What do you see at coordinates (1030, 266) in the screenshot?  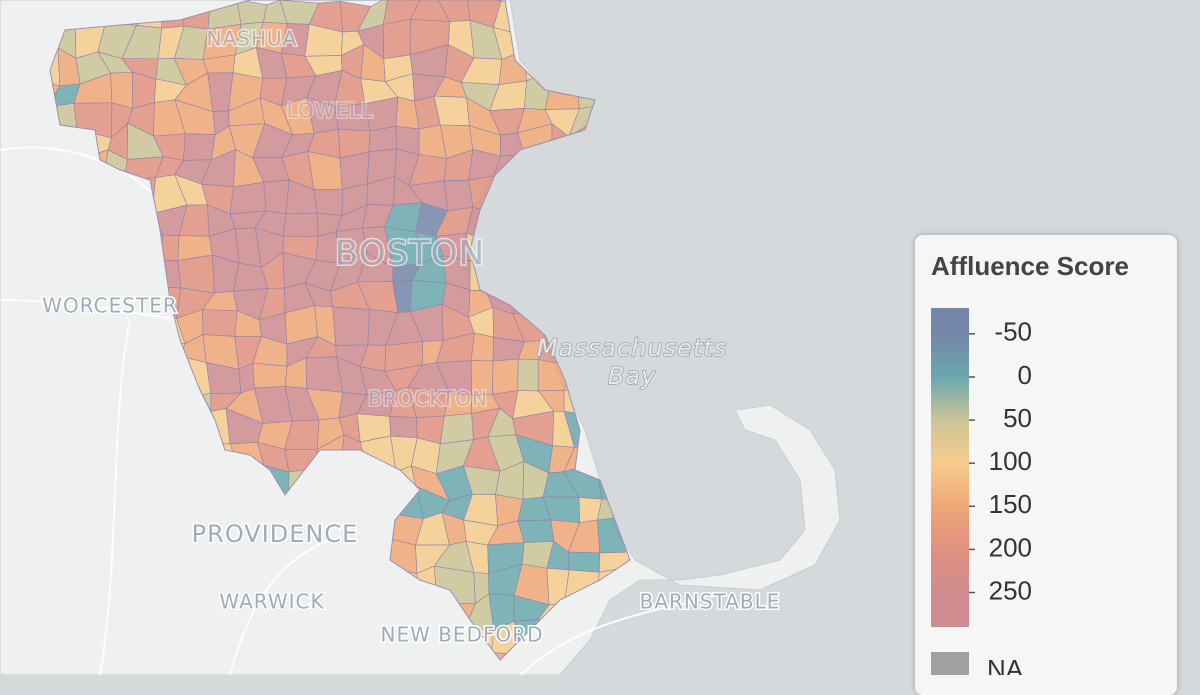 I see `legend-title: Affluence Score` at bounding box center [1030, 266].